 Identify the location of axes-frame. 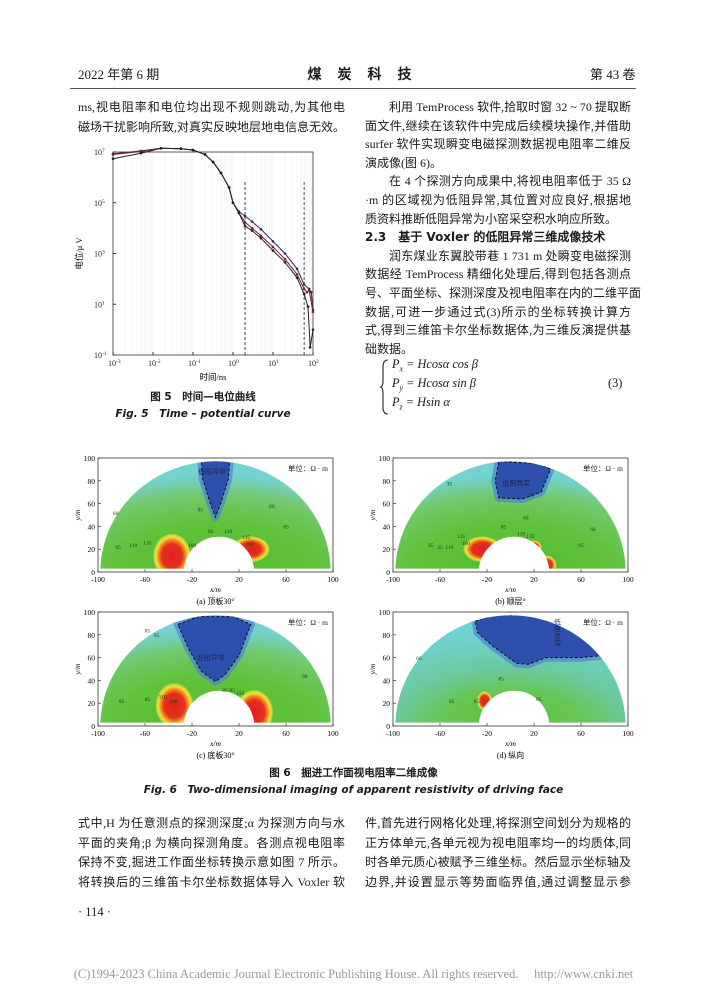
(215, 515).